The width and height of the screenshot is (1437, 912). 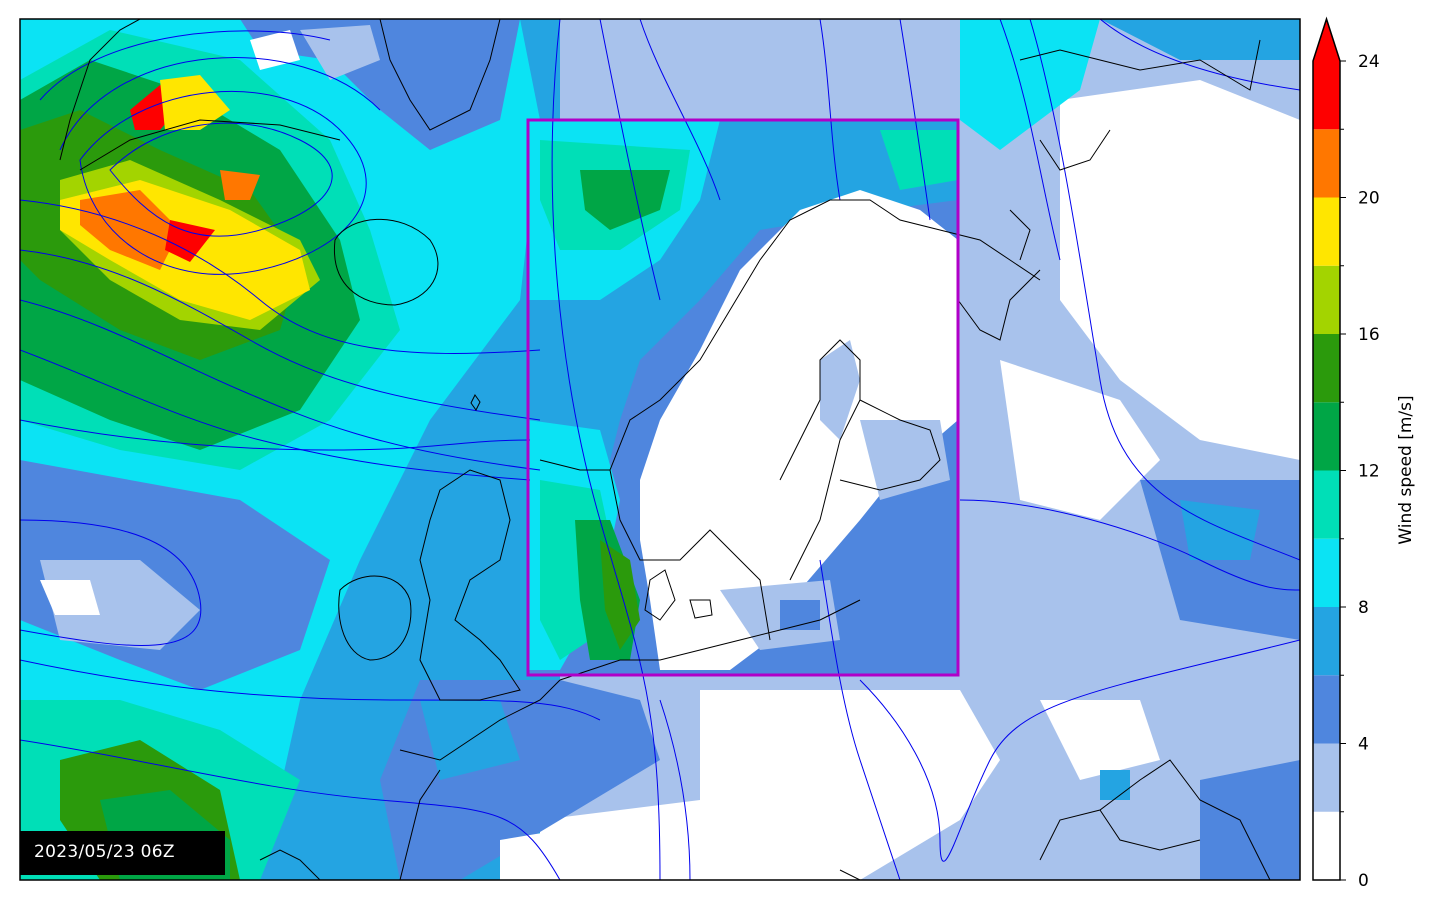 What do you see at coordinates (104, 852) in the screenshot?
I see `timestamp-text: 2023/05/23 06Z` at bounding box center [104, 852].